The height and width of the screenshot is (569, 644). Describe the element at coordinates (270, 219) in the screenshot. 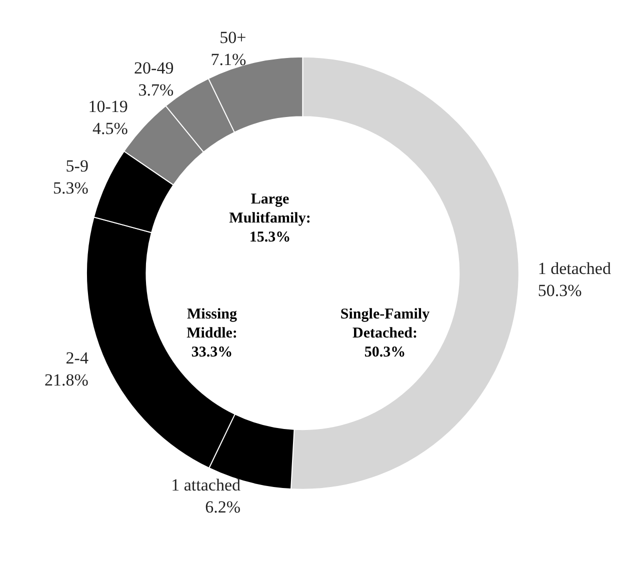

I see `text: Large Mulitfamily: 15.3%` at that location.